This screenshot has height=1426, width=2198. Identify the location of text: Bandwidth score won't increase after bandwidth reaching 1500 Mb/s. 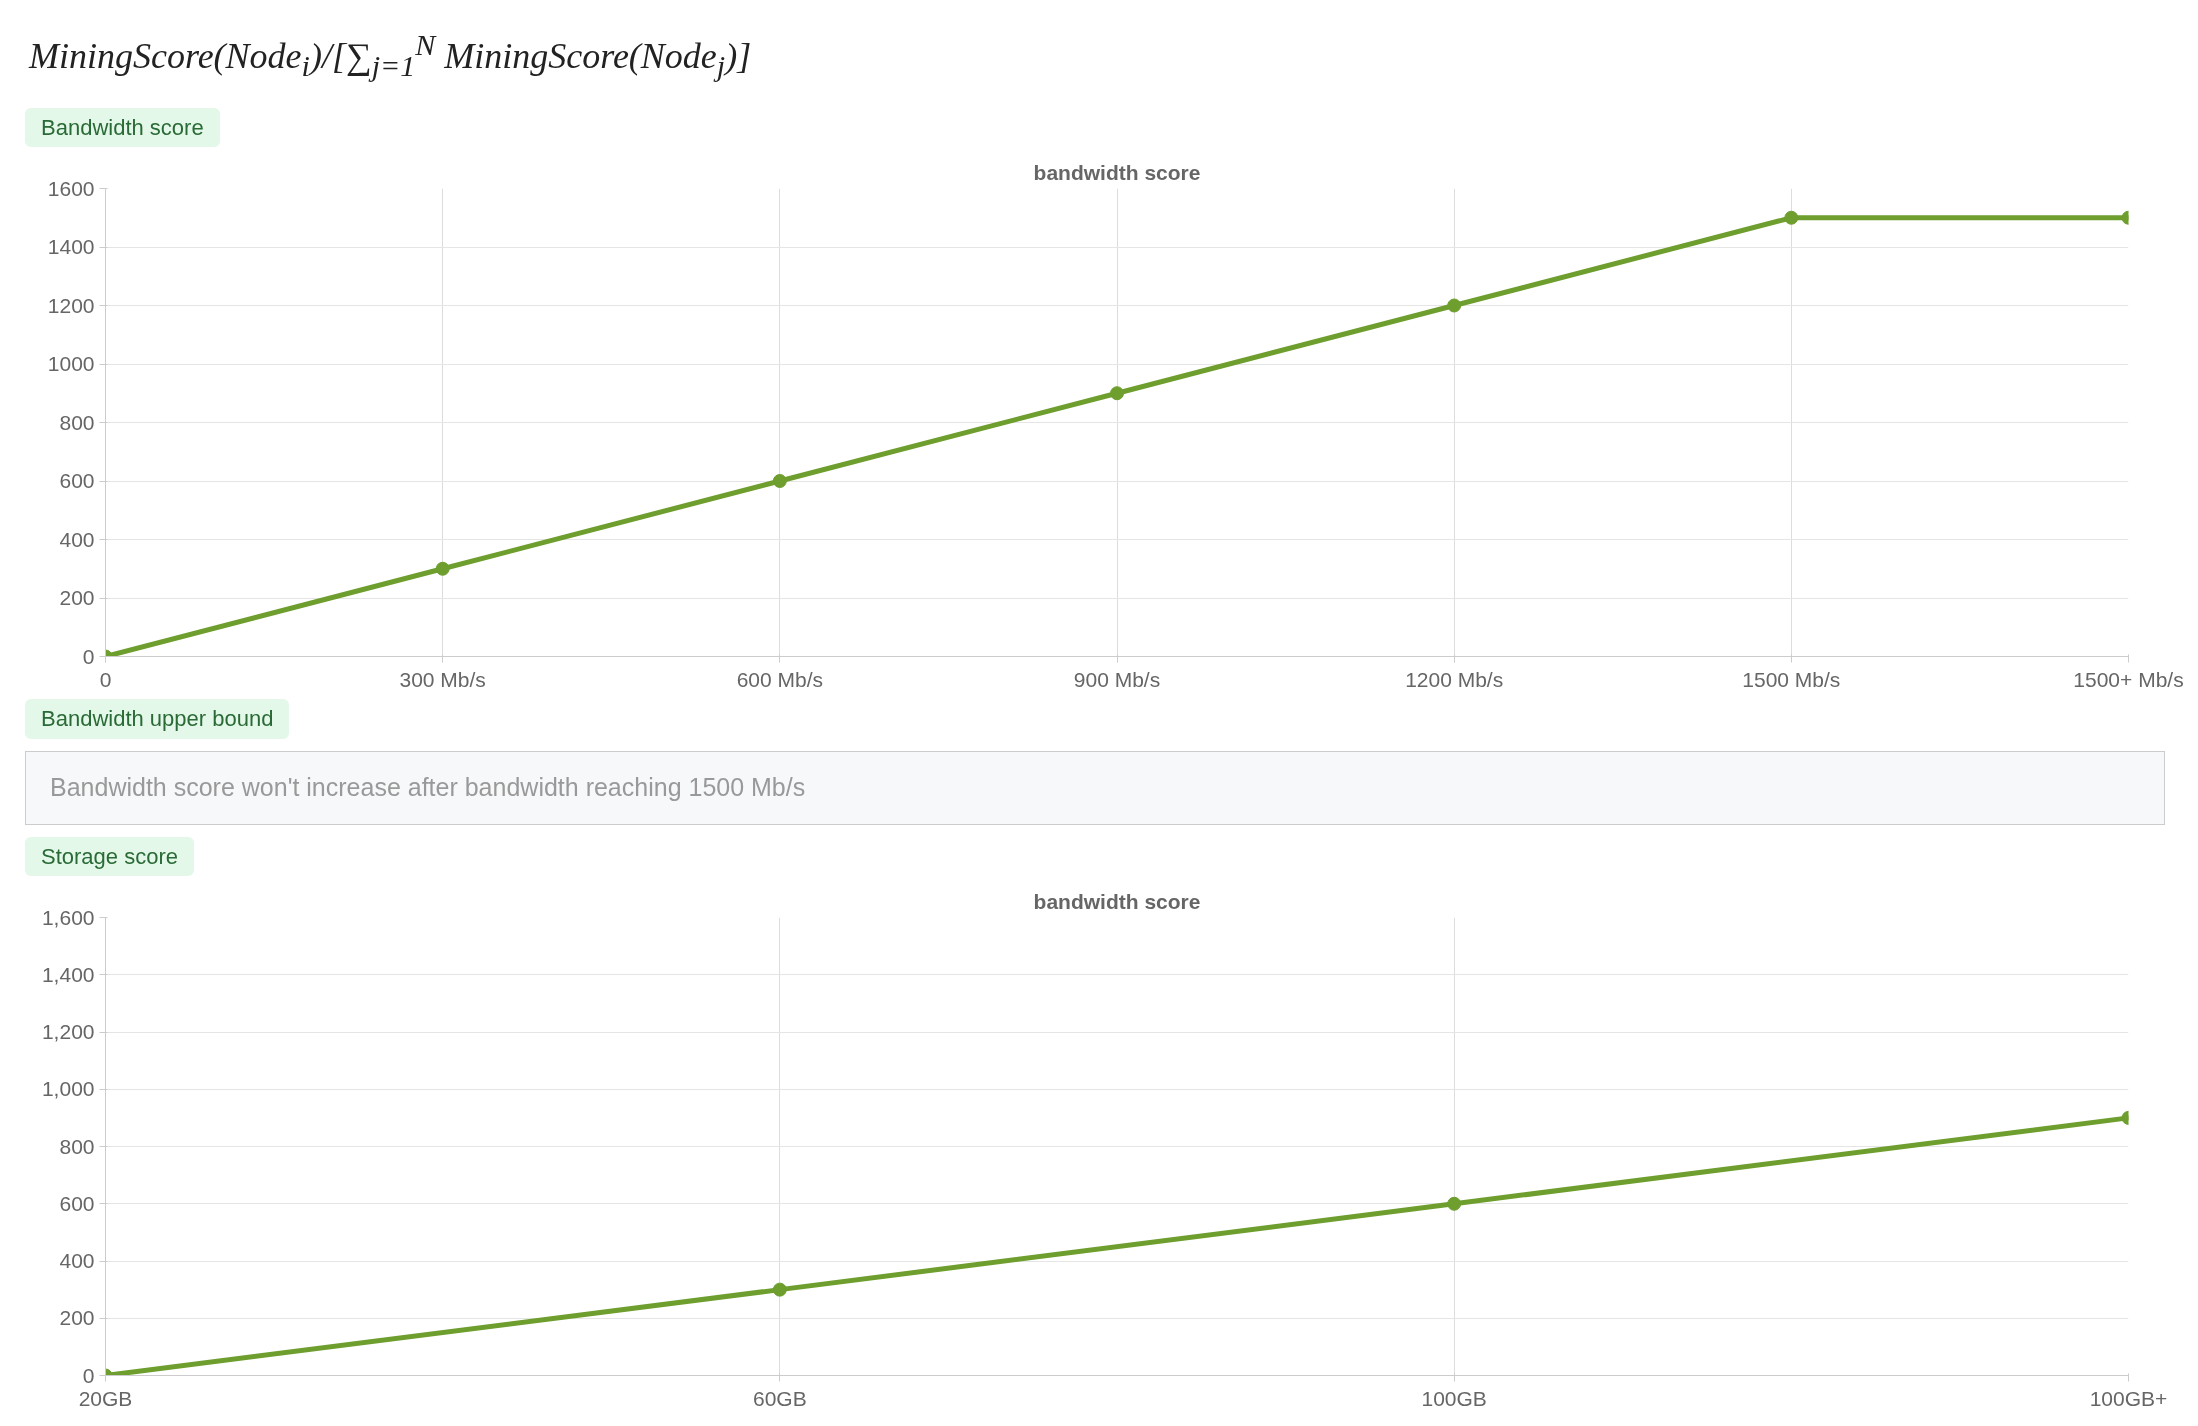
(1095, 787).